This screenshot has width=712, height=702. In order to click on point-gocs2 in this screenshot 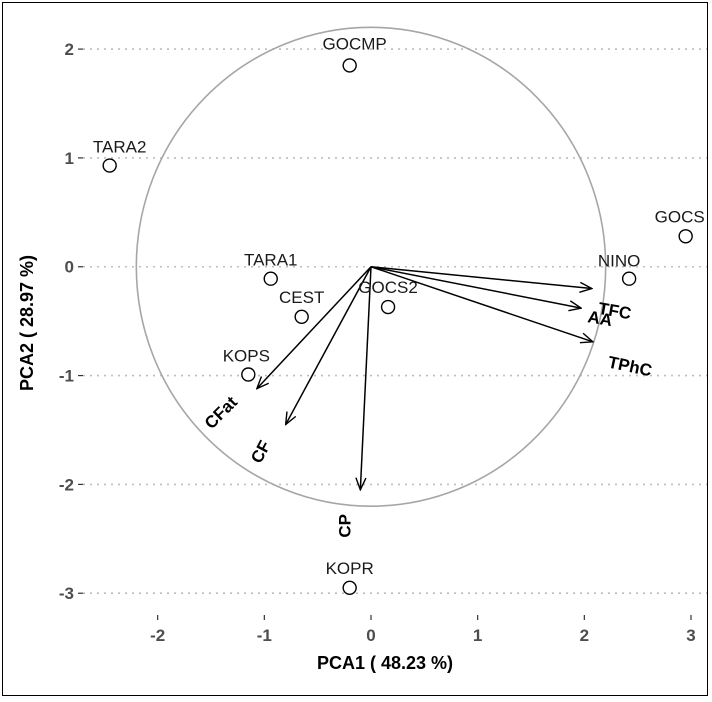, I will do `click(388, 307)`.